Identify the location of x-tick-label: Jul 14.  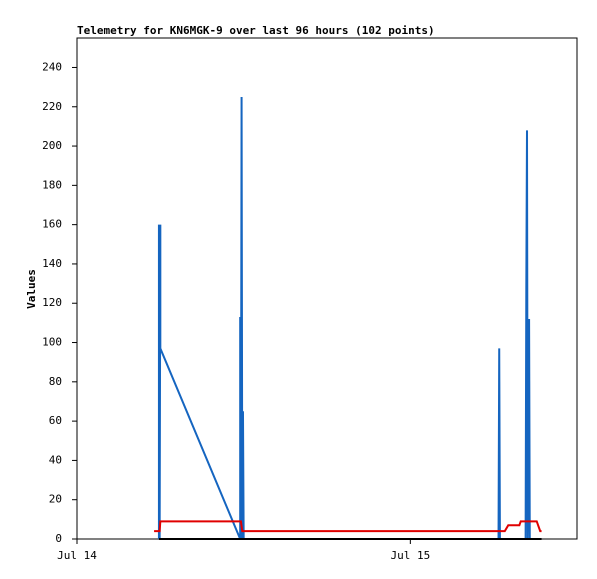
(77, 555).